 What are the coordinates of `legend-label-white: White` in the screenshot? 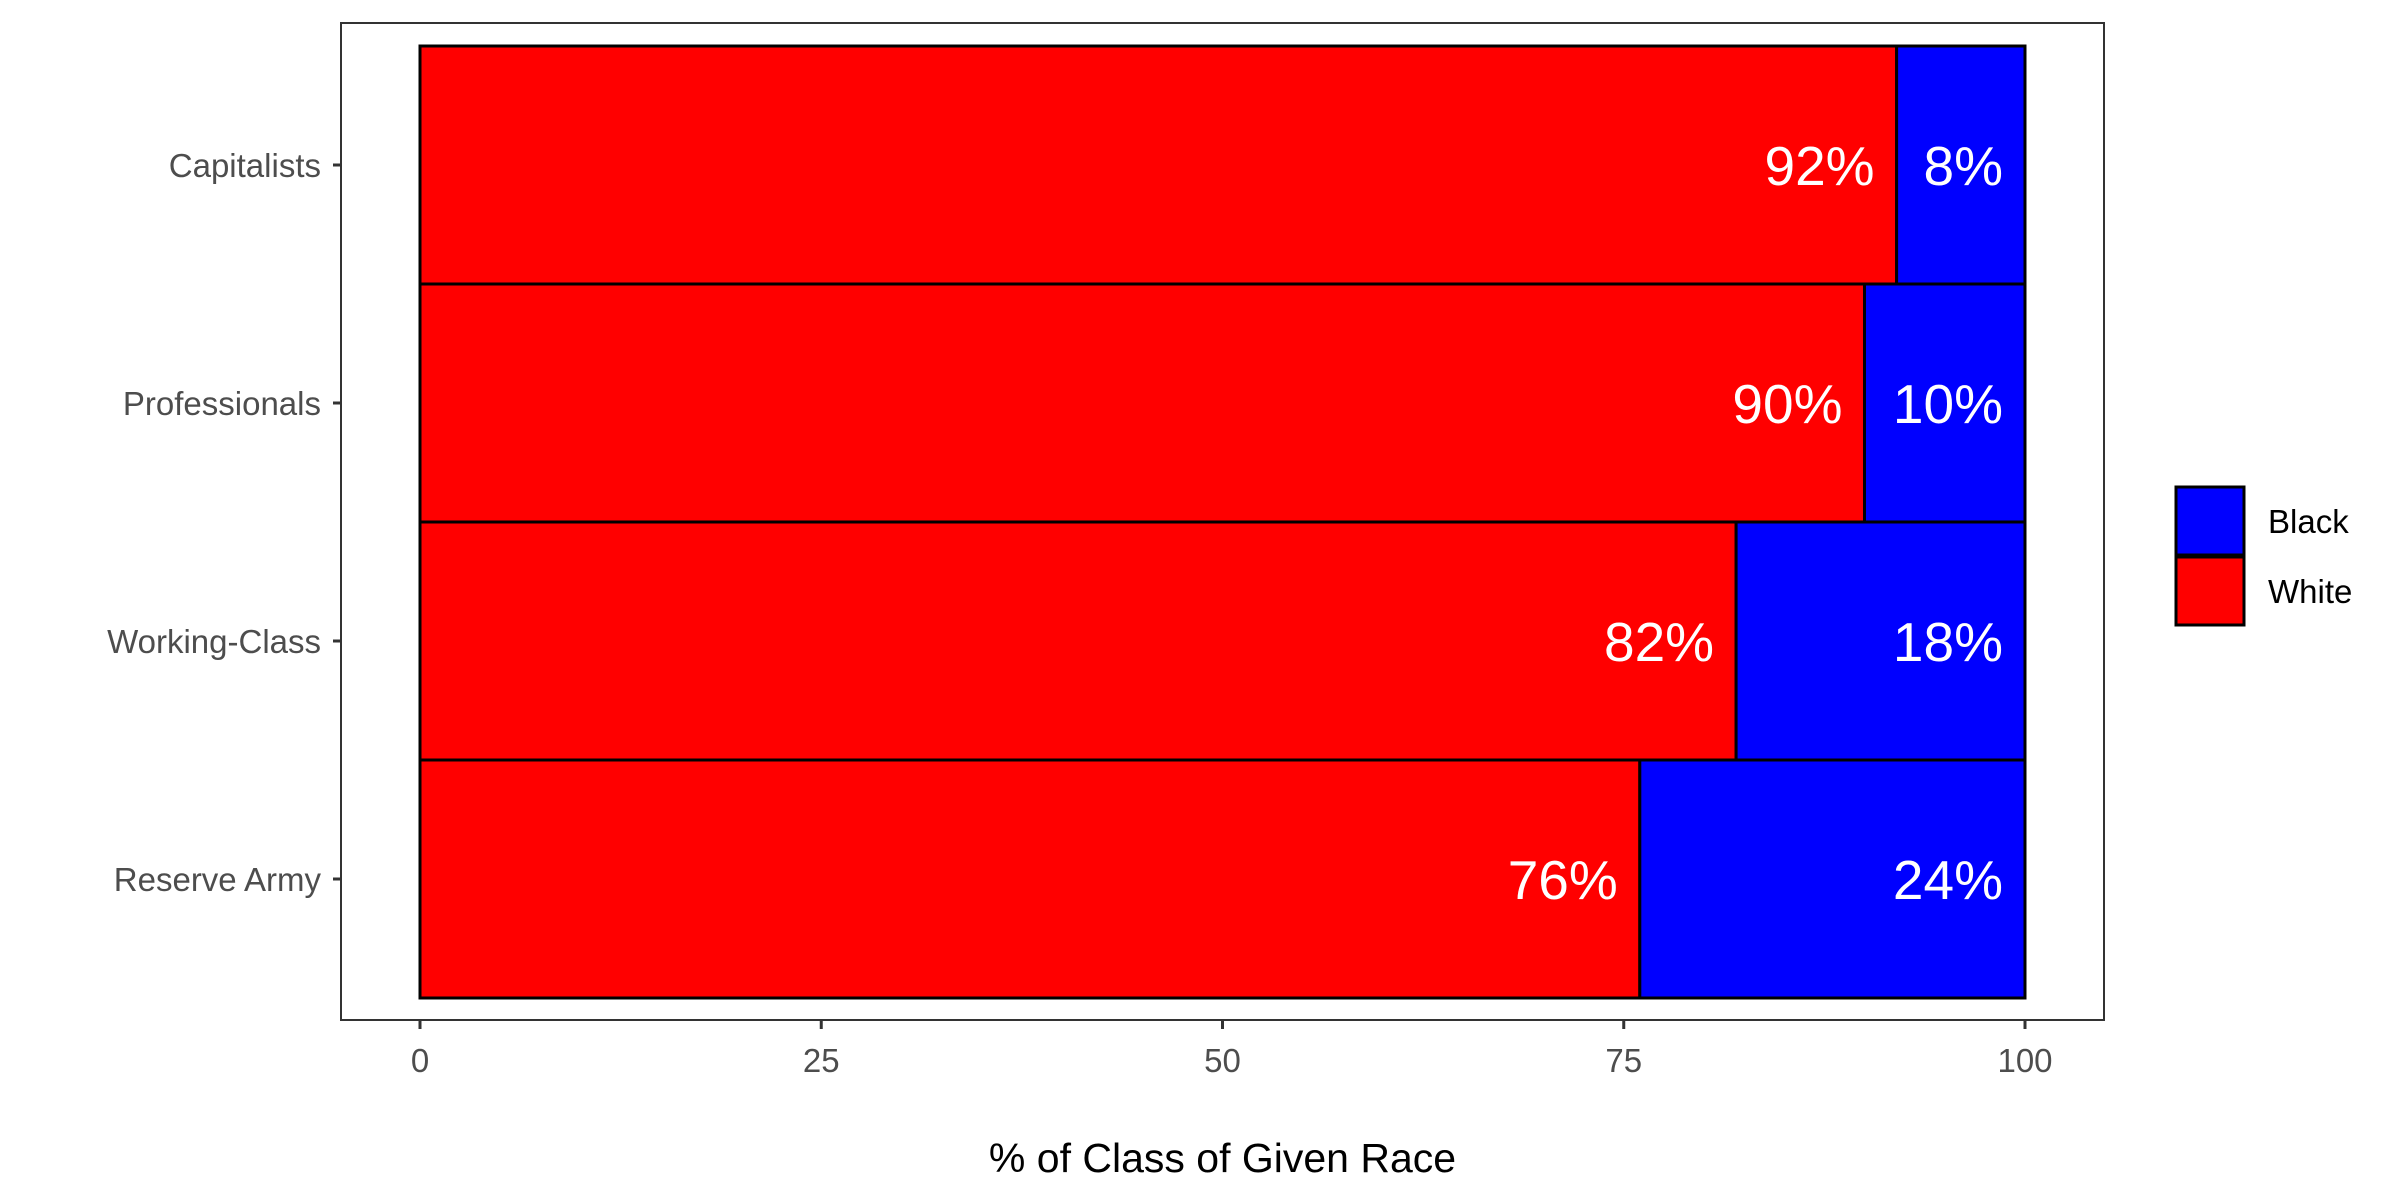 It's located at (2310, 591).